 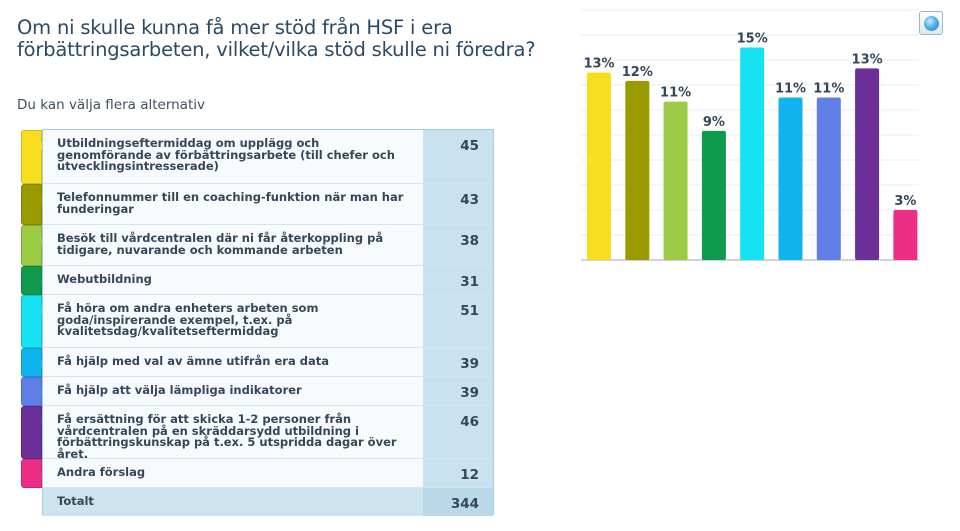 I want to click on bar-percent-label: 15%, so click(x=752, y=39).